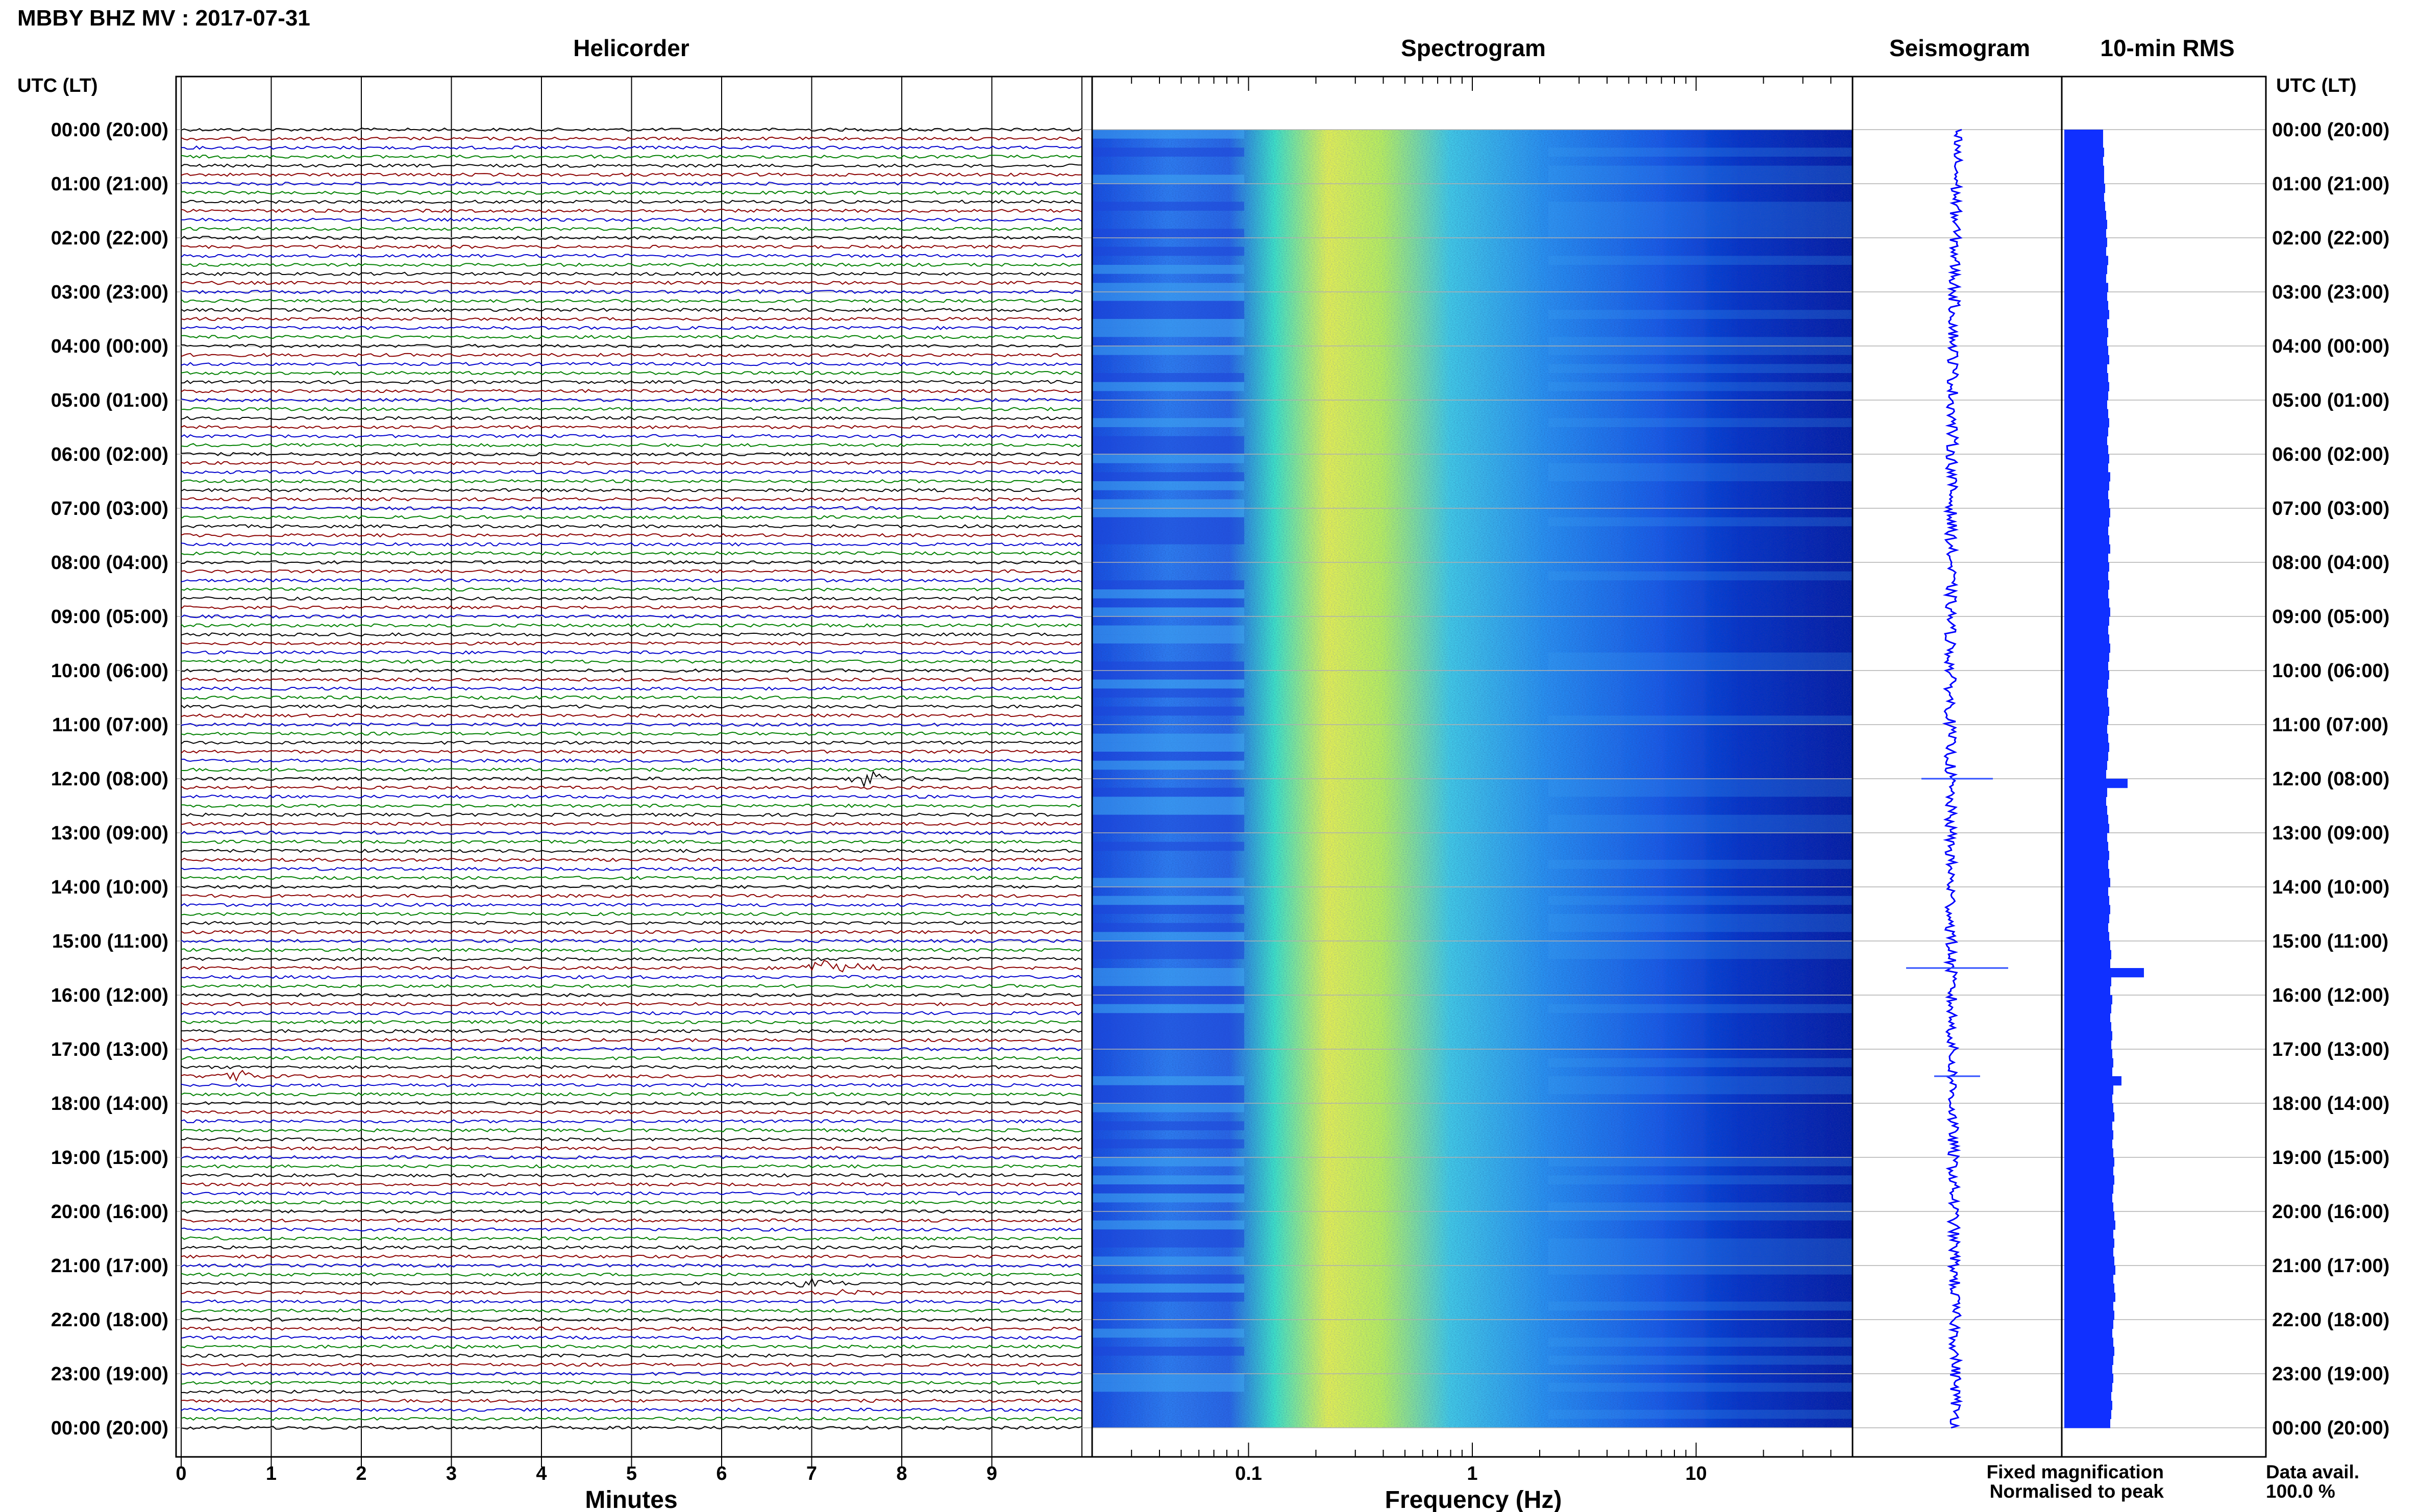  Describe the element at coordinates (2330, 1049) in the screenshot. I see `time-label-right: 17:00 (13:00)` at that location.